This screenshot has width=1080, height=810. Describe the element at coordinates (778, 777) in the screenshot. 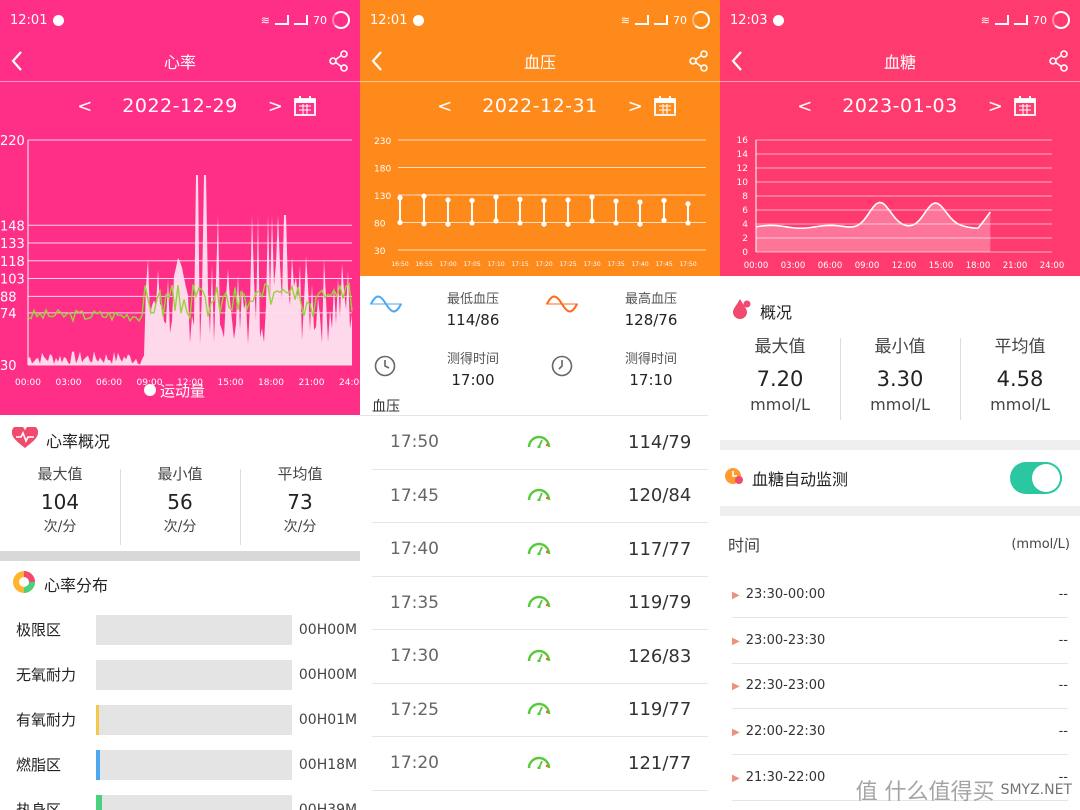

I see `glucose-item-range-group: ▶ 21:30-22:00` at that location.